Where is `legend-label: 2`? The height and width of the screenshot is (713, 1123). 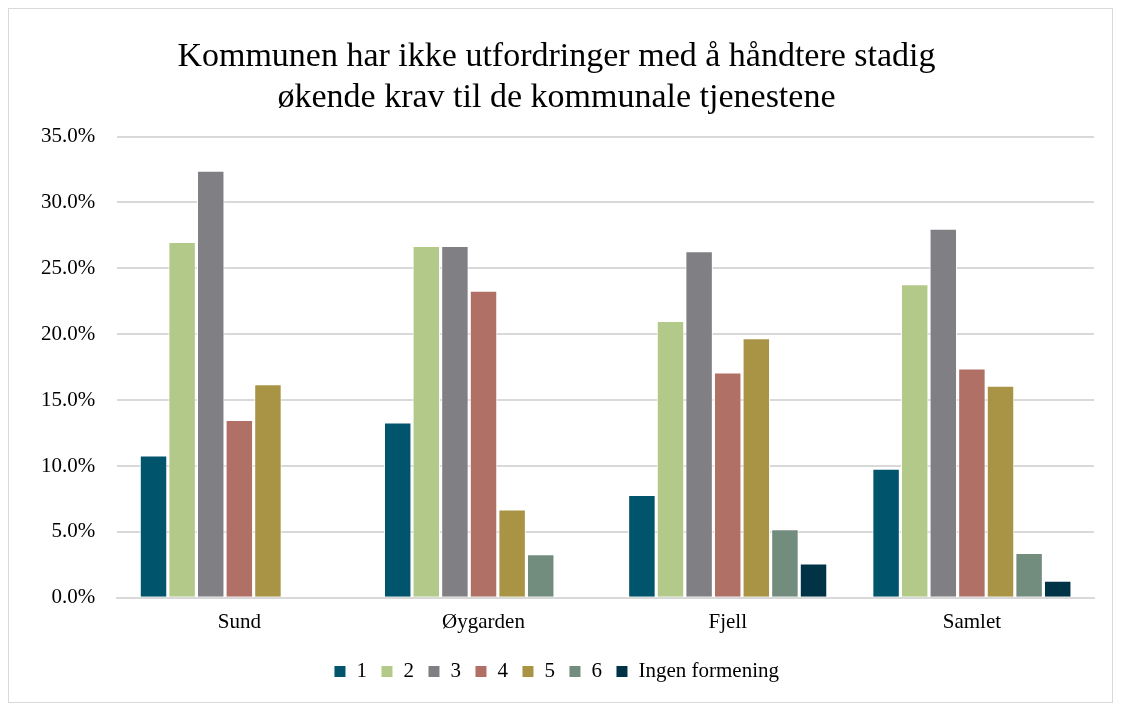 legend-label: 2 is located at coordinates (408, 670).